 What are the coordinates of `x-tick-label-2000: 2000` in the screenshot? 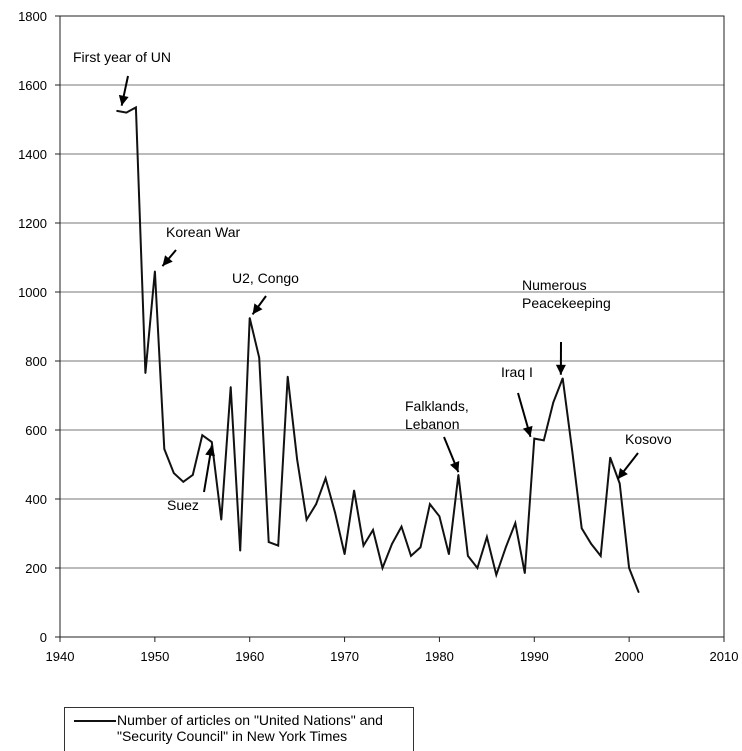 It's located at (629, 656).